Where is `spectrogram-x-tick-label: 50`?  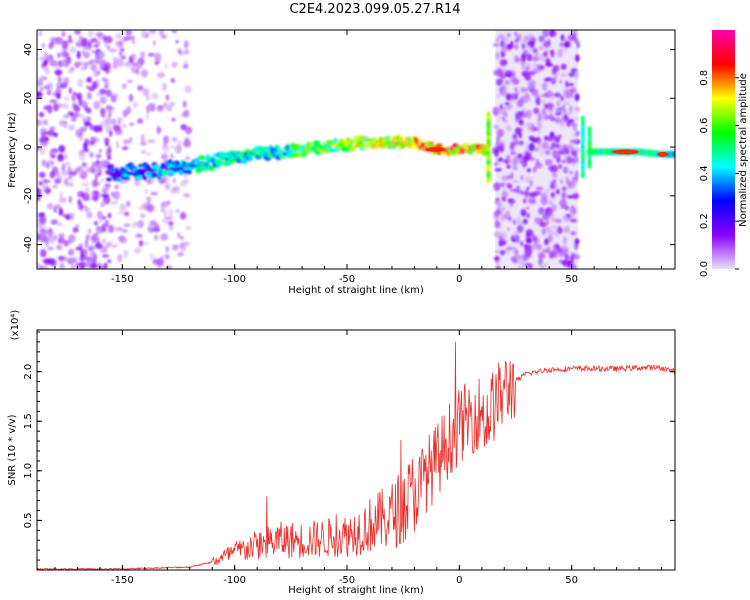
spectrogram-x-tick-label: 50 is located at coordinates (571, 279).